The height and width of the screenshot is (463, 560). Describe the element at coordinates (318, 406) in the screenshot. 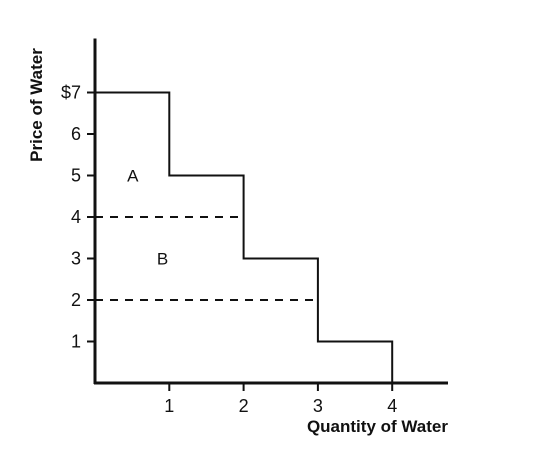

I see `x-tick-label: 3` at that location.